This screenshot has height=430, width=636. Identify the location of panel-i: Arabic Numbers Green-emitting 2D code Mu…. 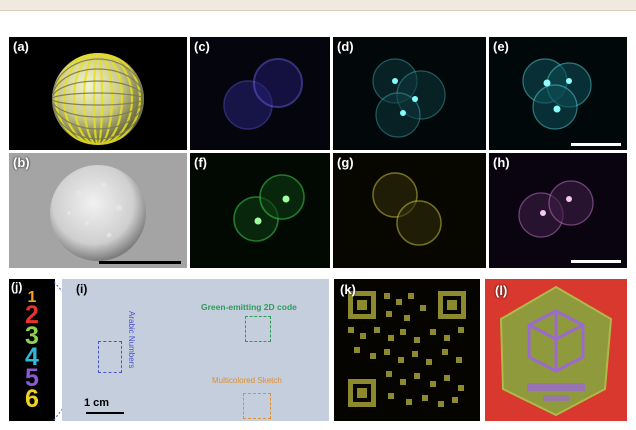
(195, 350).